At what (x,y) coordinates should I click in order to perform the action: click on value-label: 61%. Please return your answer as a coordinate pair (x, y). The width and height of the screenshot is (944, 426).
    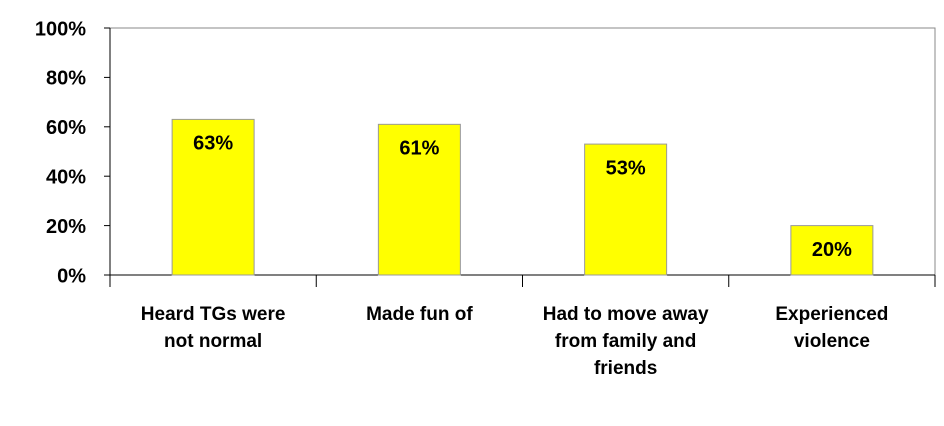
    Looking at the image, I should click on (419, 149).